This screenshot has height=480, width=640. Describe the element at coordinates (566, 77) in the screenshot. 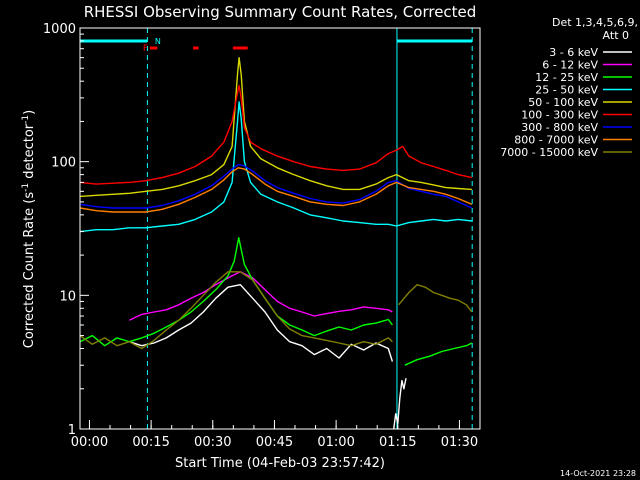

I see `legend-label-2: 12 - 25 keV` at that location.